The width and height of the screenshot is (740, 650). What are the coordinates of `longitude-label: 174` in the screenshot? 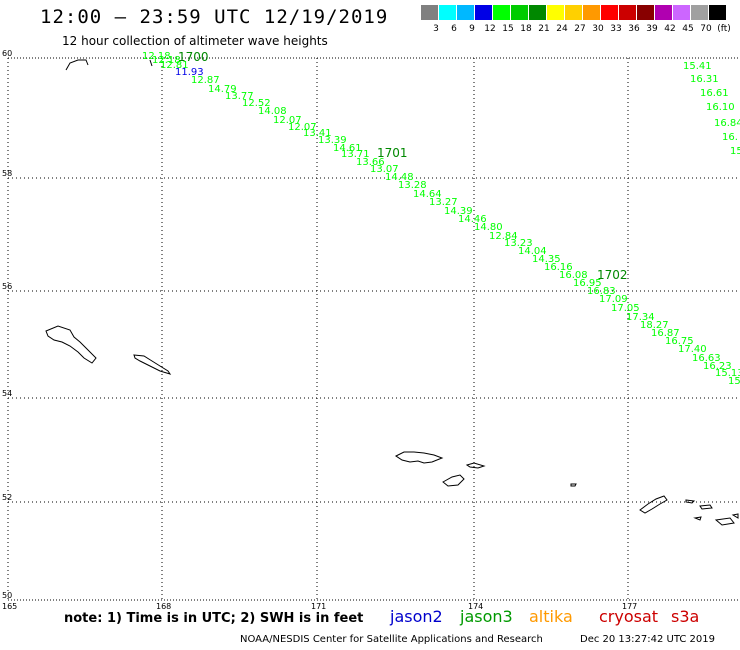 It's located at (475, 606).